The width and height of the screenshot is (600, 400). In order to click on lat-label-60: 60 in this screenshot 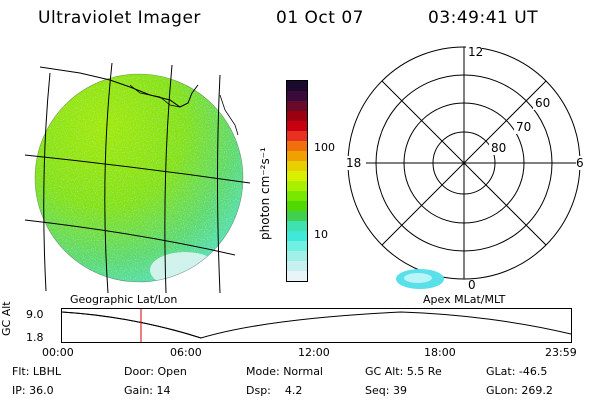, I will do `click(542, 103)`.